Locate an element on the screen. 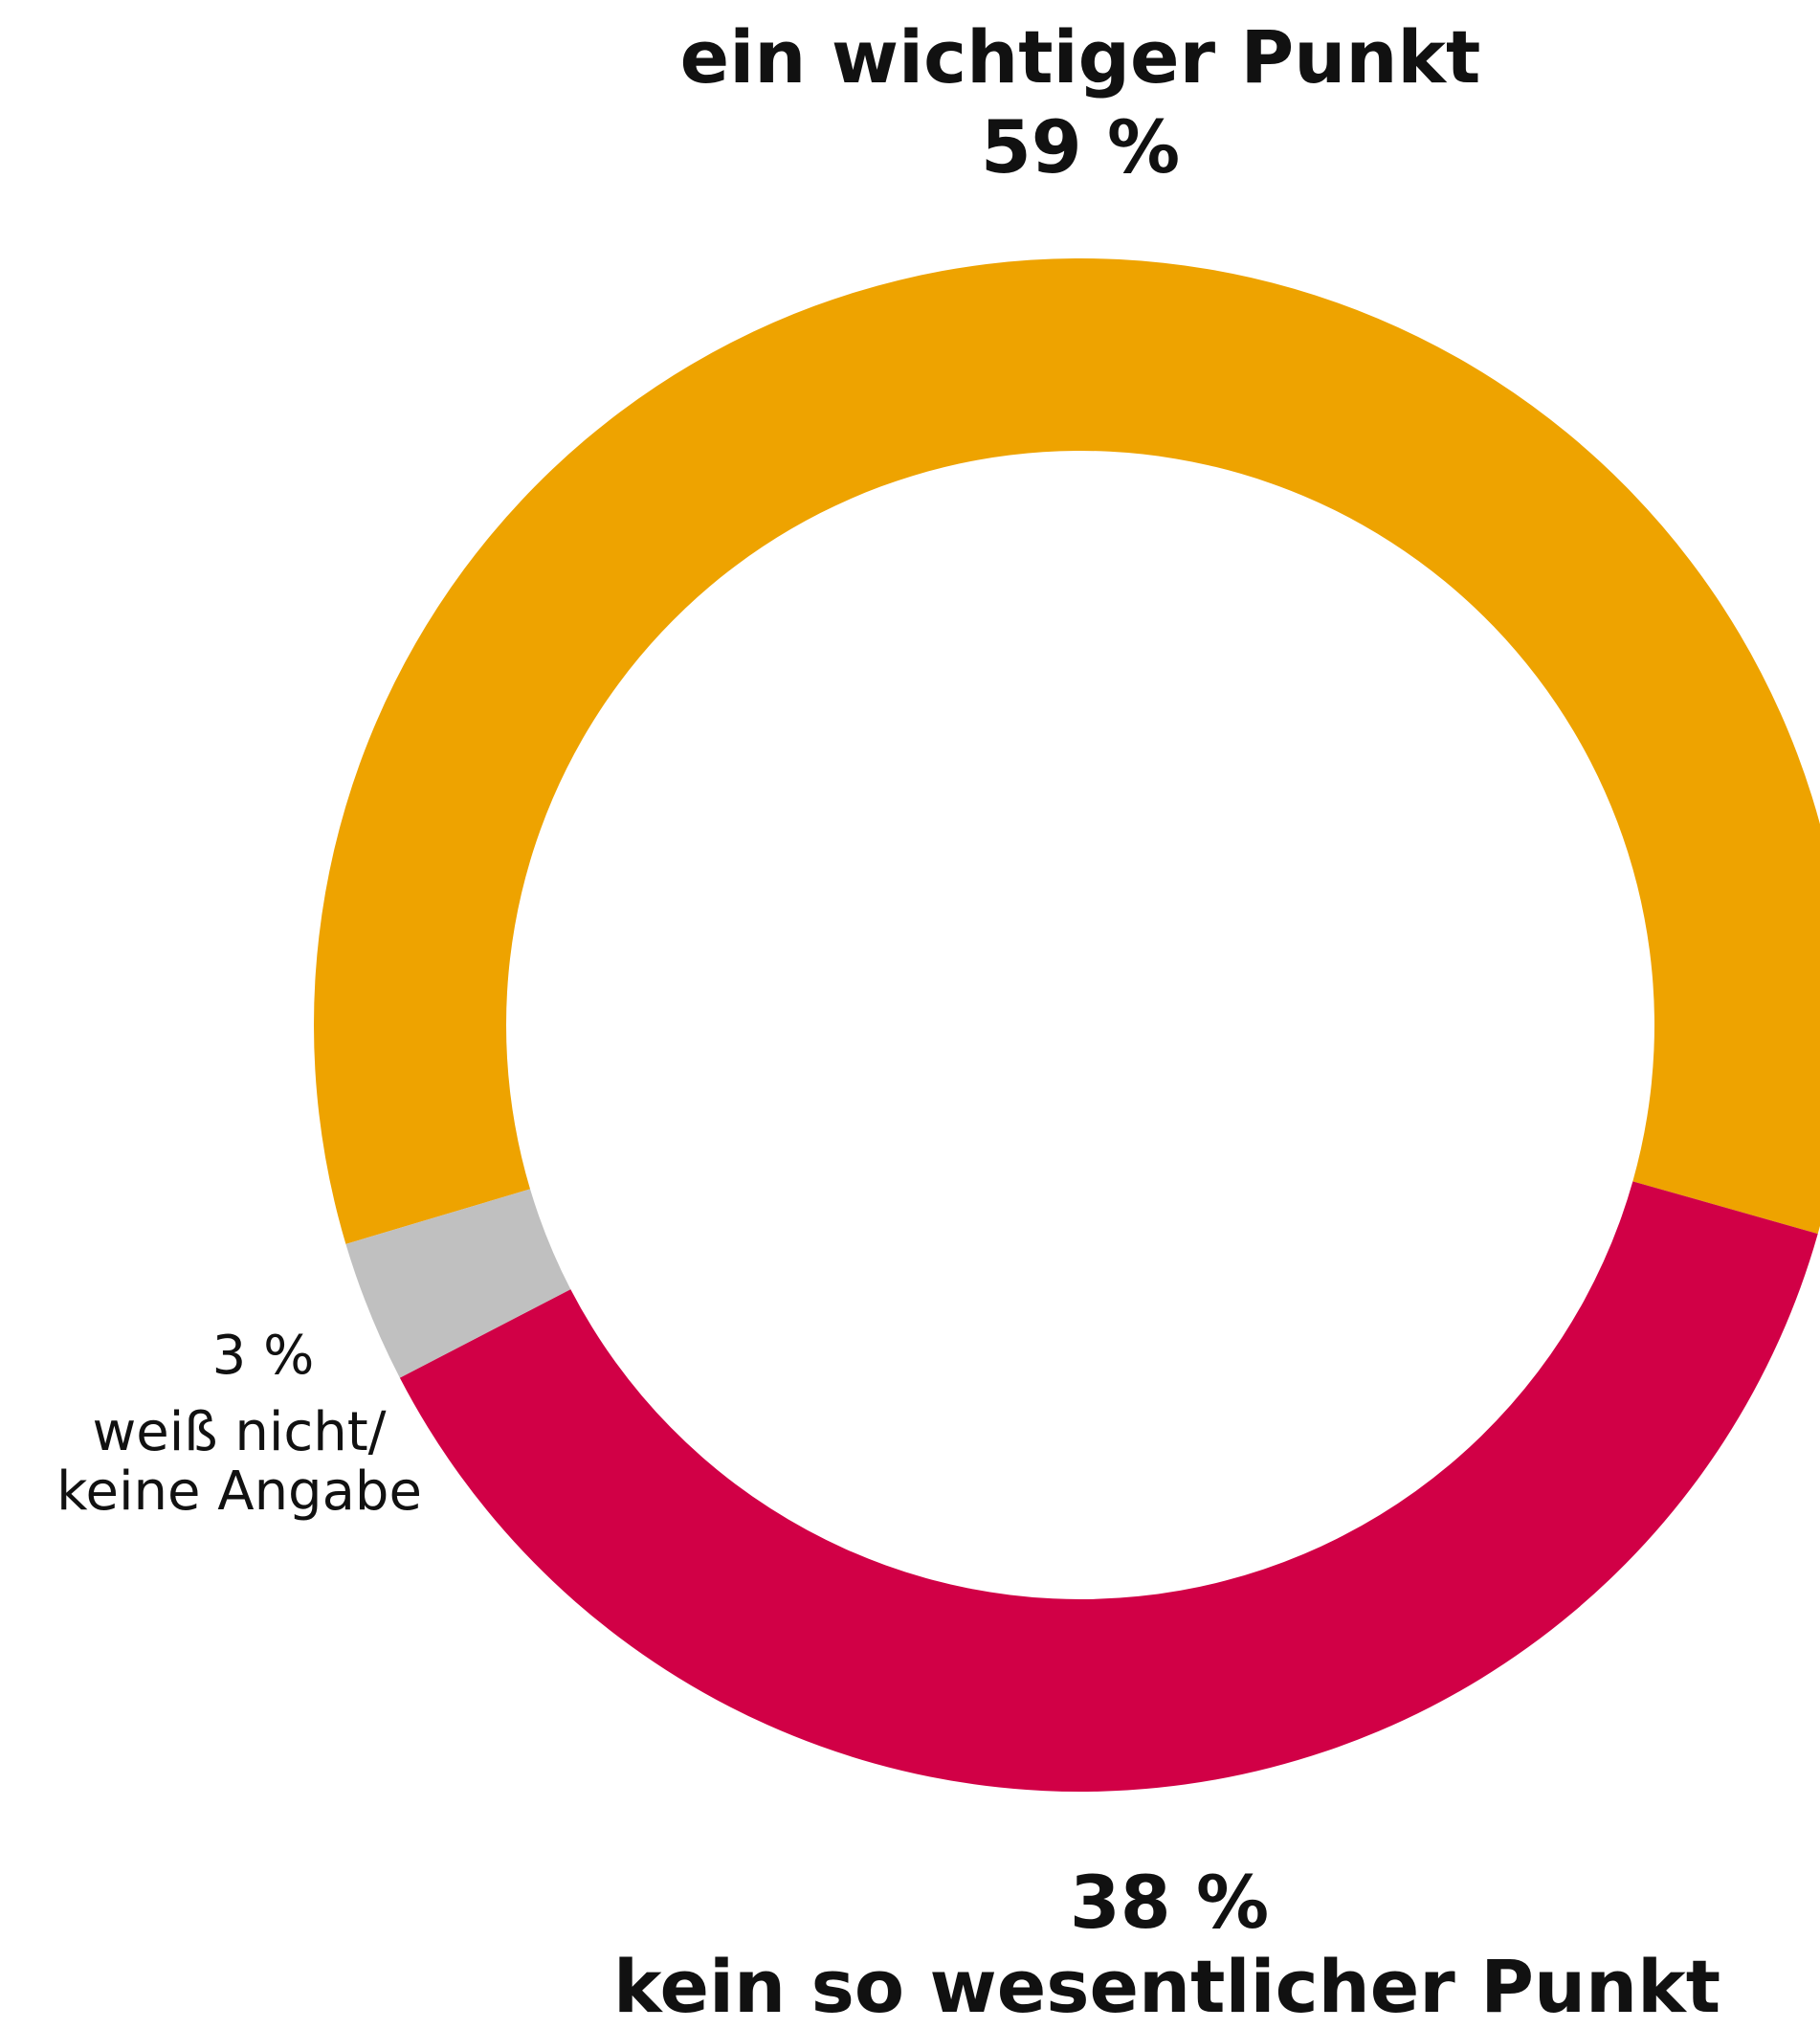 This screenshot has width=1820, height=2029. label-value: 38 % is located at coordinates (1170, 1902).